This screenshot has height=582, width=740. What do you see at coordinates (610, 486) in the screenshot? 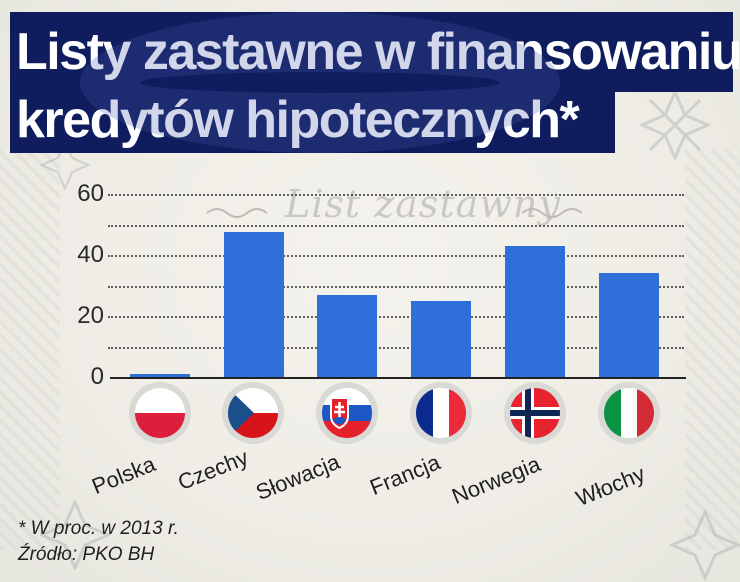
I see `x-label-wlochy: Włochy` at bounding box center [610, 486].